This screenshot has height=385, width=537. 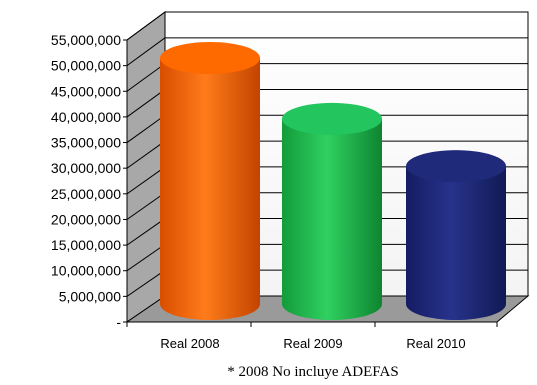 What do you see at coordinates (86, 219) in the screenshot?
I see `y-tick-label: 20,000,000` at bounding box center [86, 219].